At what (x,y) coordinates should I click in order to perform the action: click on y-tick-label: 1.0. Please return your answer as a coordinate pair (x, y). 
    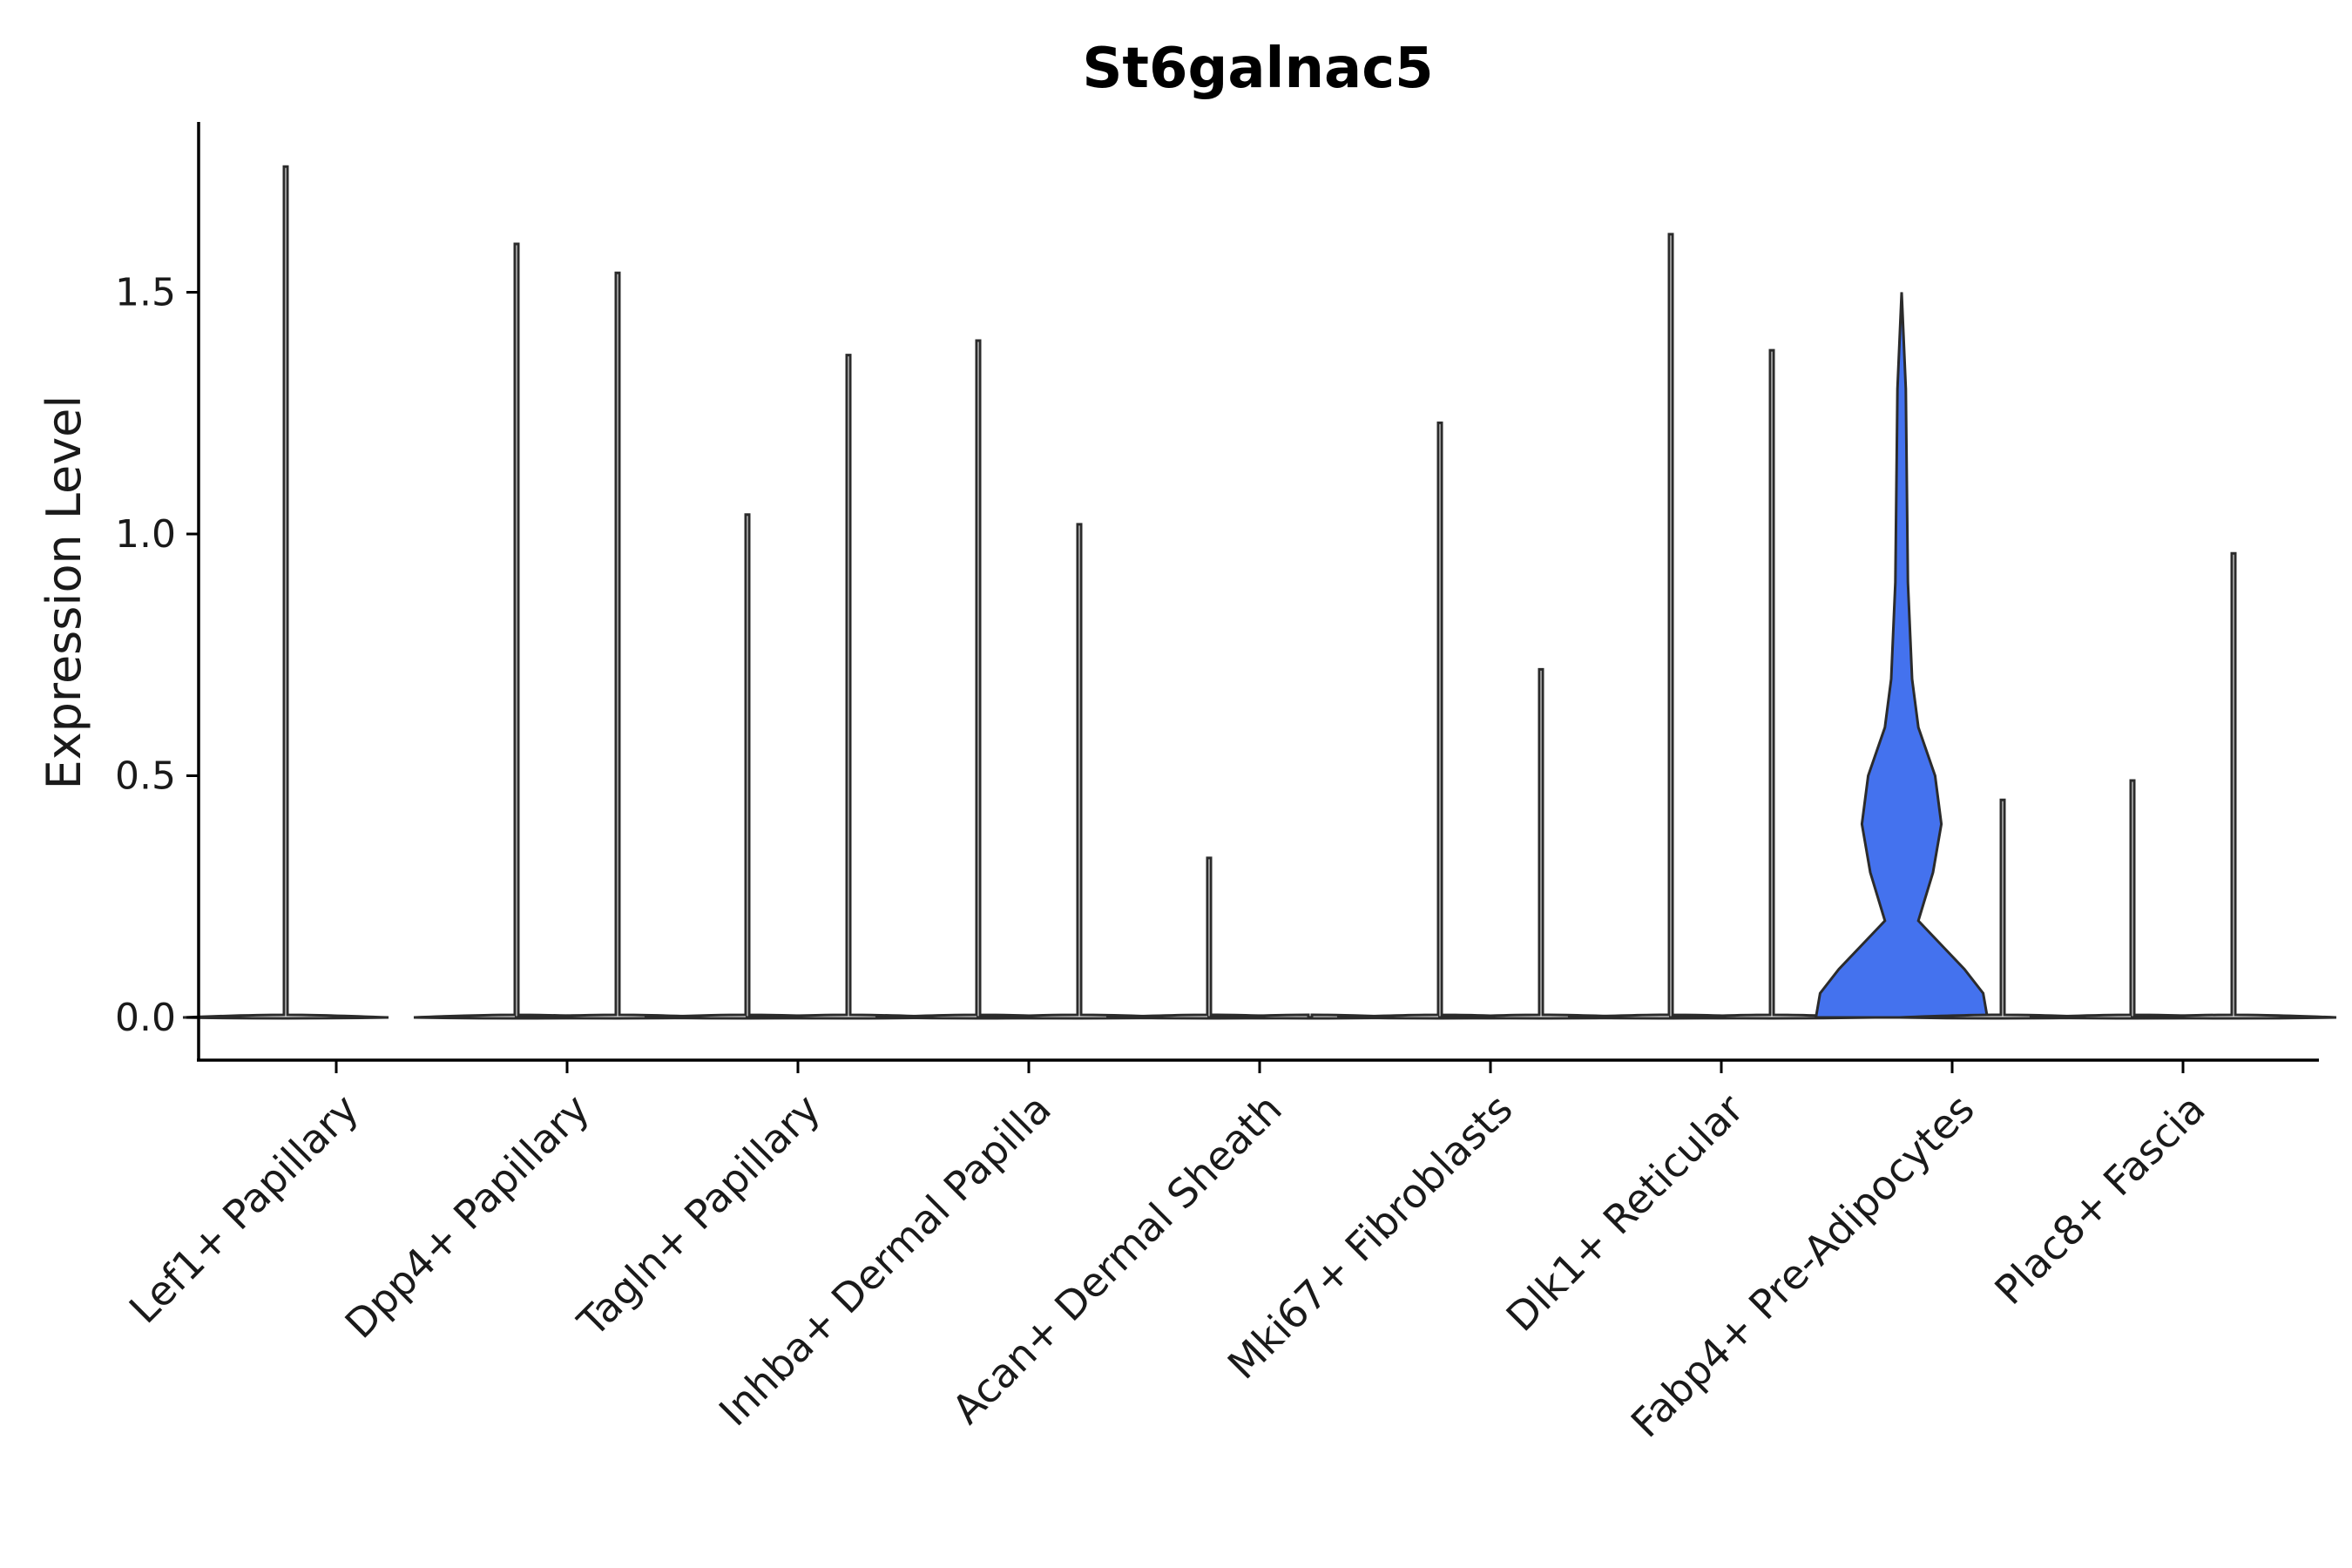
    Looking at the image, I should click on (145, 534).